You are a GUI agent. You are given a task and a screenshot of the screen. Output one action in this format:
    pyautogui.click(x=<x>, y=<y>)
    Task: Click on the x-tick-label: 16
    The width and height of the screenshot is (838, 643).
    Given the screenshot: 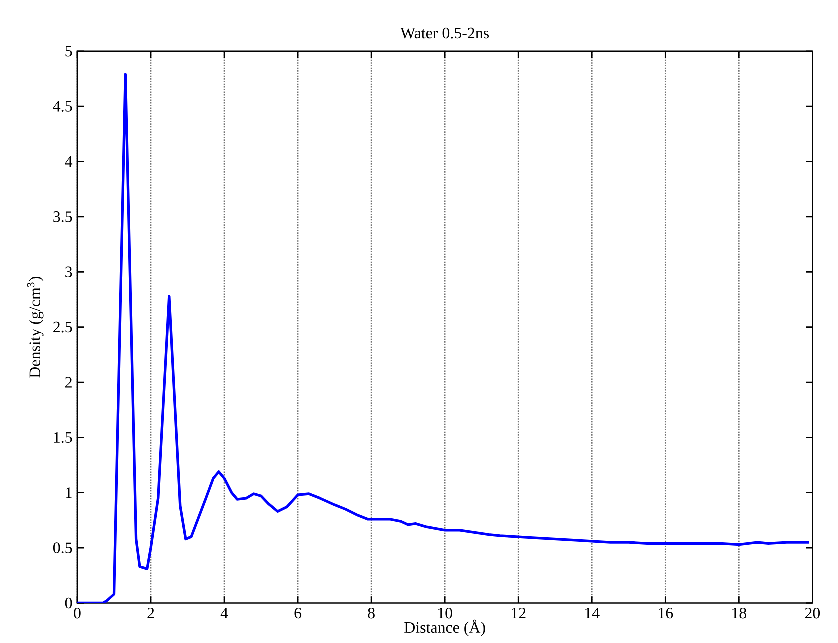 What is the action you would take?
    pyautogui.click(x=666, y=613)
    